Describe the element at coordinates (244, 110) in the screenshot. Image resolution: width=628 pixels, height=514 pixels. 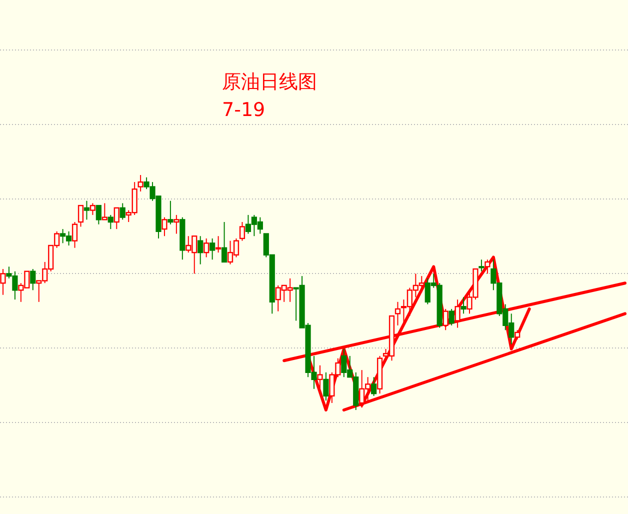
I see `chart-subtitle: 7-19` at that location.